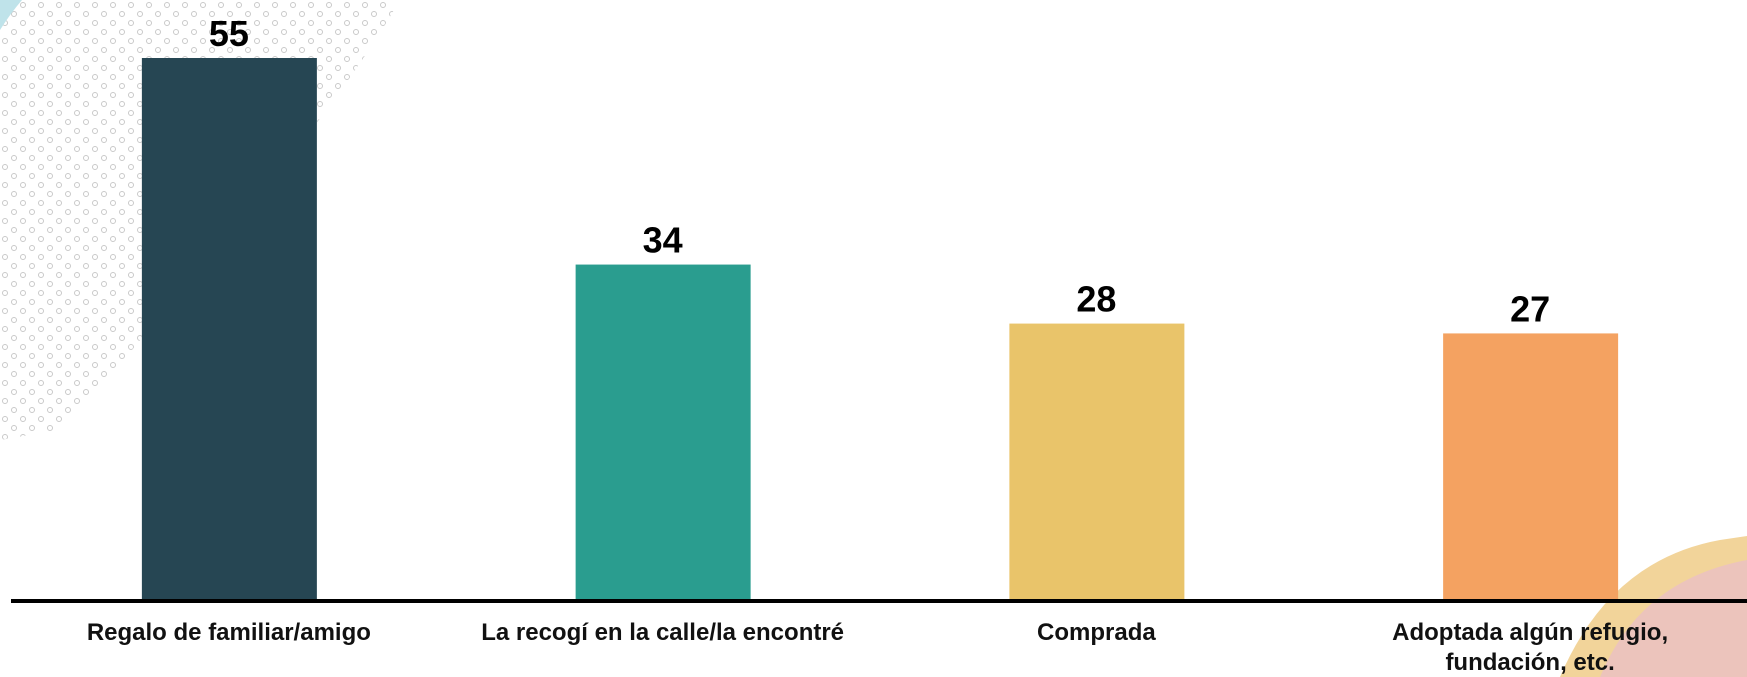  What do you see at coordinates (1673, 618) in the screenshot?
I see `blob-decoration` at bounding box center [1673, 618].